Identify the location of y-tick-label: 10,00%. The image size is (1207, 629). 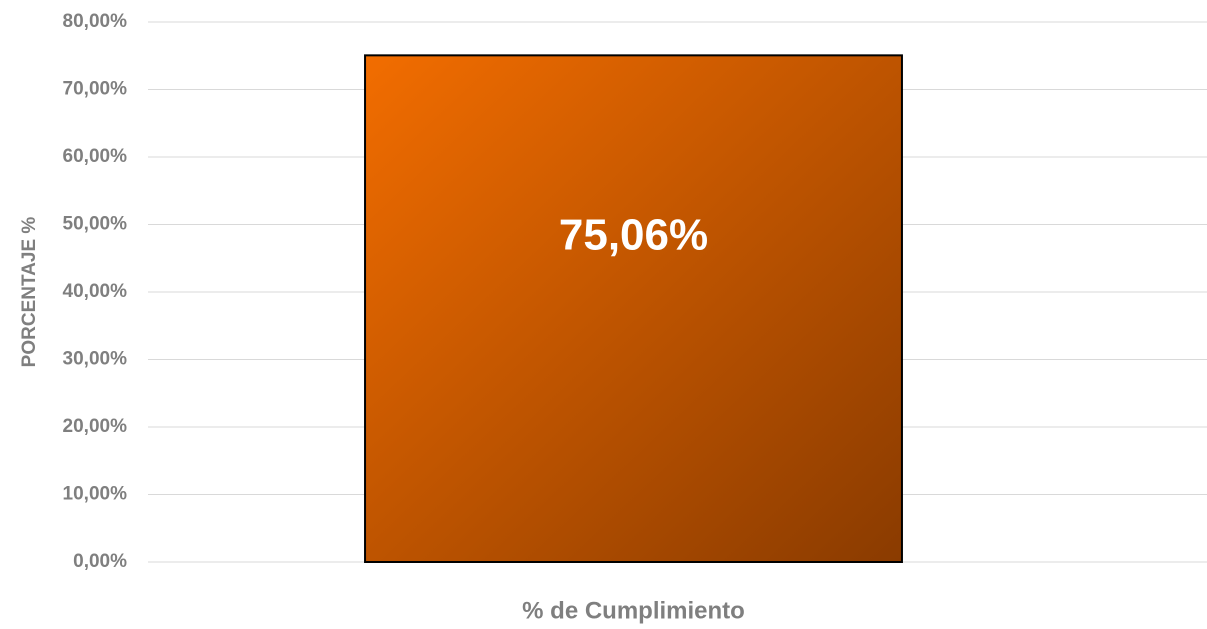
(95, 494).